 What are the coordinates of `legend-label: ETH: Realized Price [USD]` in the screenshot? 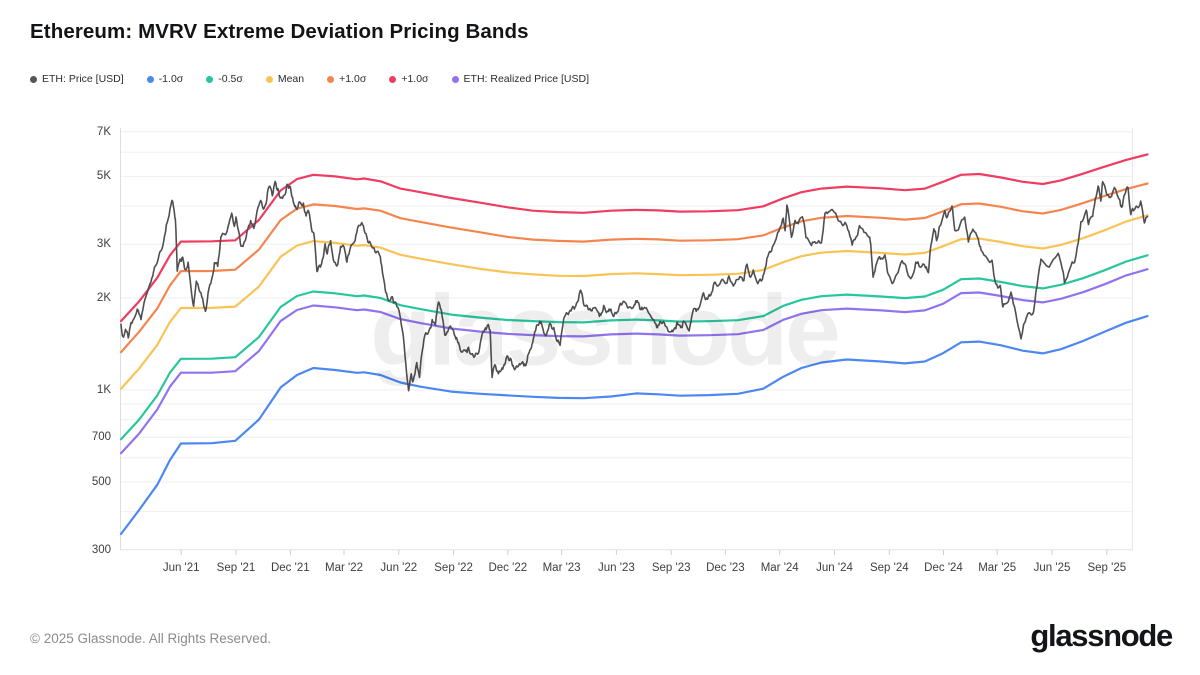 It's located at (526, 79).